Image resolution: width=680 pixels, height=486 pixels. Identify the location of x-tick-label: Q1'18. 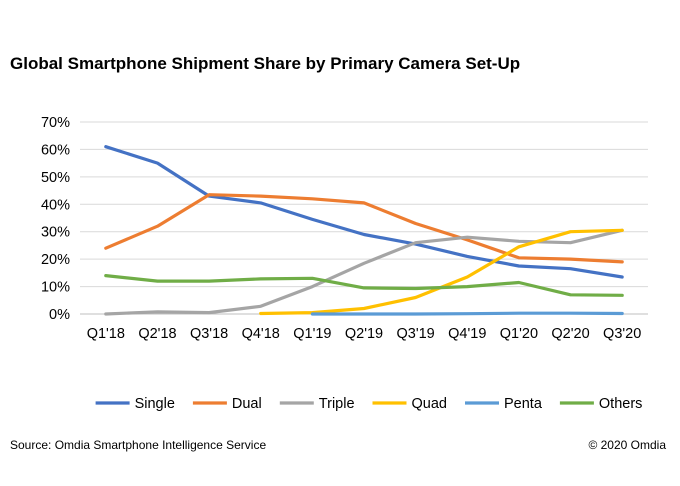
(106, 334).